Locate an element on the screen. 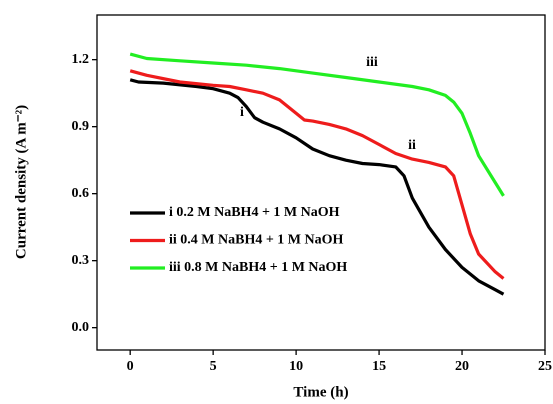 This screenshot has height=404, width=553. x-tick-label: 20 is located at coordinates (462, 366).